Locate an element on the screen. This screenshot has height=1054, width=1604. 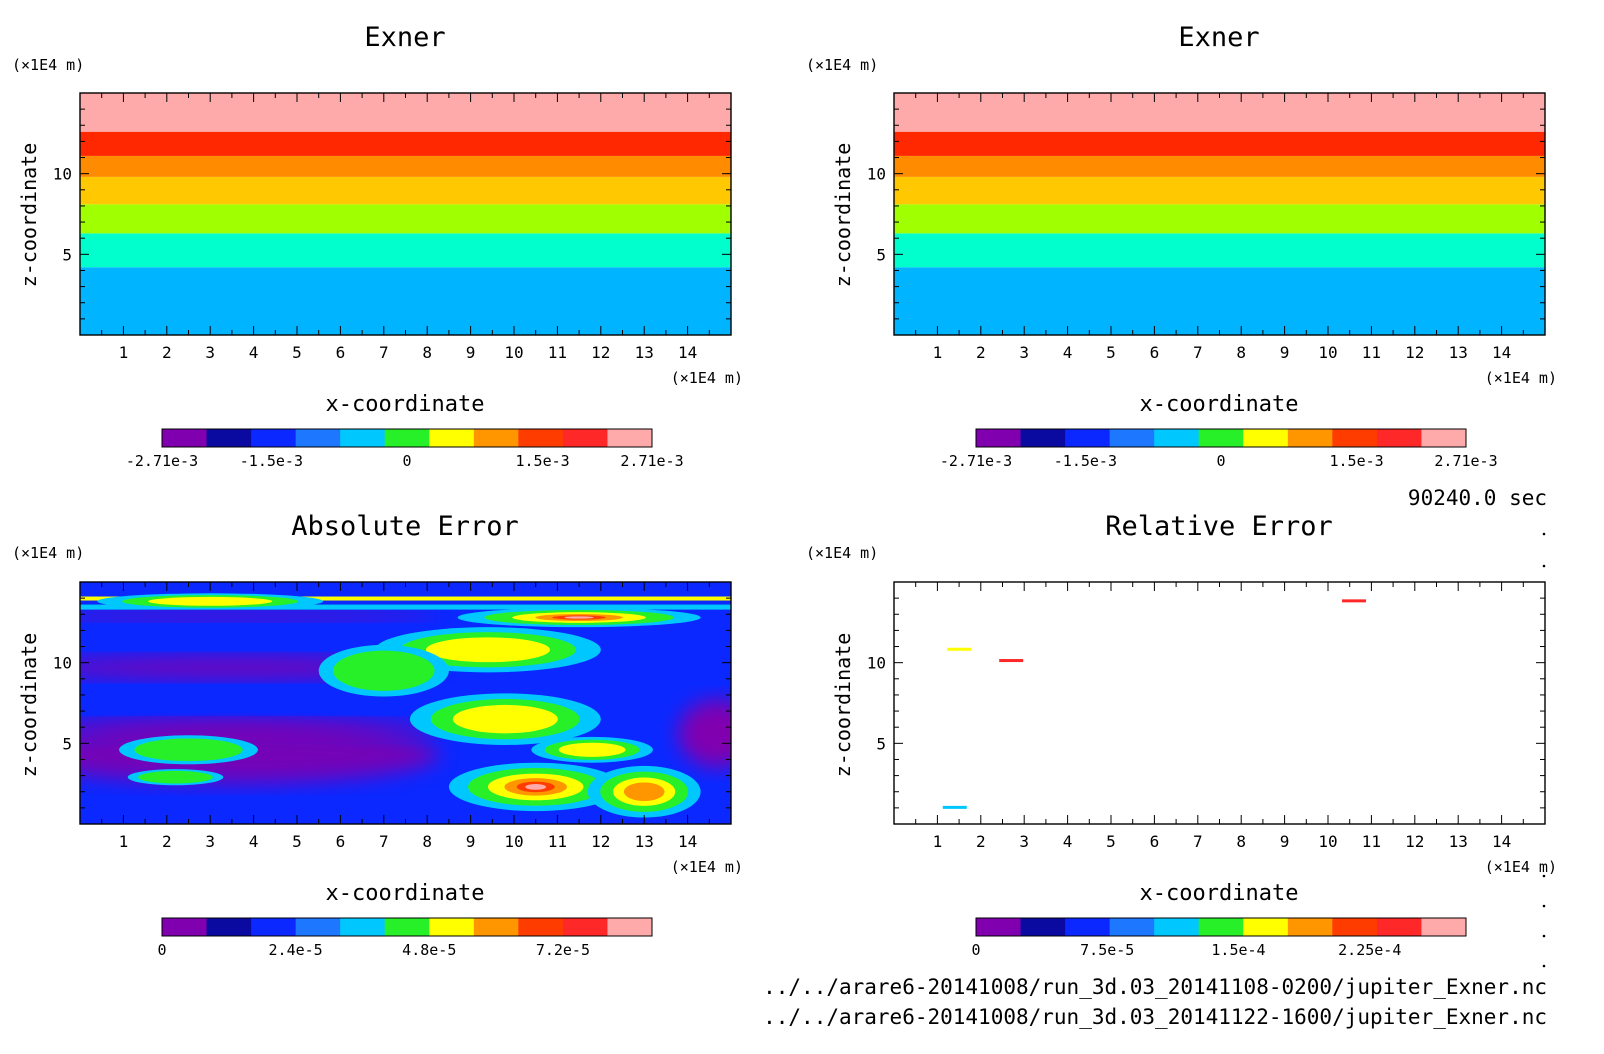
colorbar-label: 0 is located at coordinates (1220, 461).